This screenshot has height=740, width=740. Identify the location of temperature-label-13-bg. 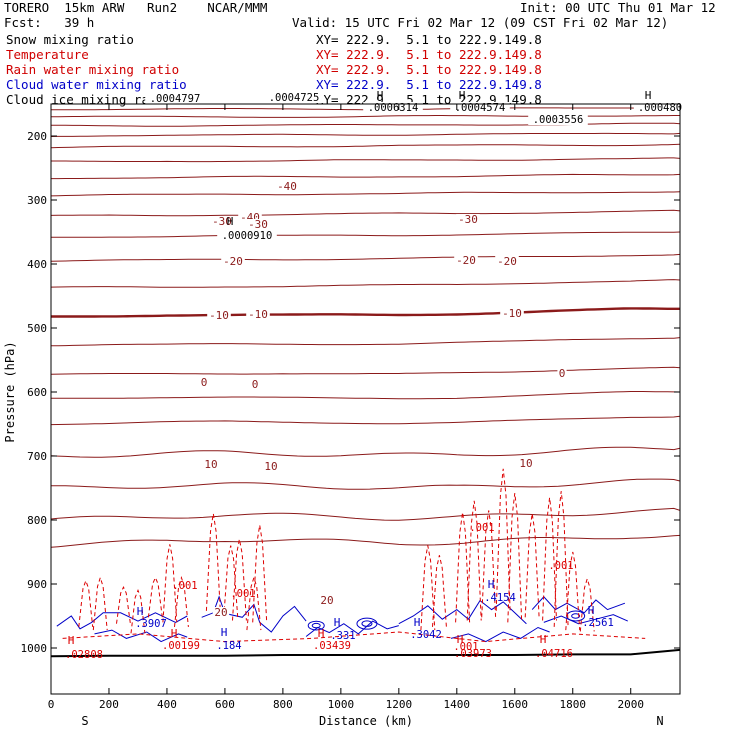
(255, 384).